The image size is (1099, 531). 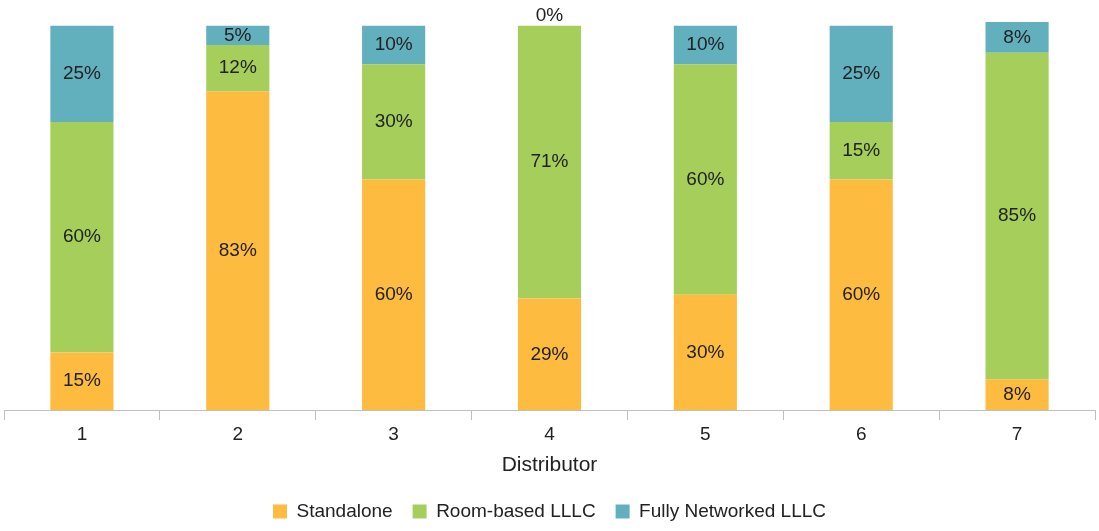 I want to click on x-tick-label: 7, so click(x=1017, y=433).